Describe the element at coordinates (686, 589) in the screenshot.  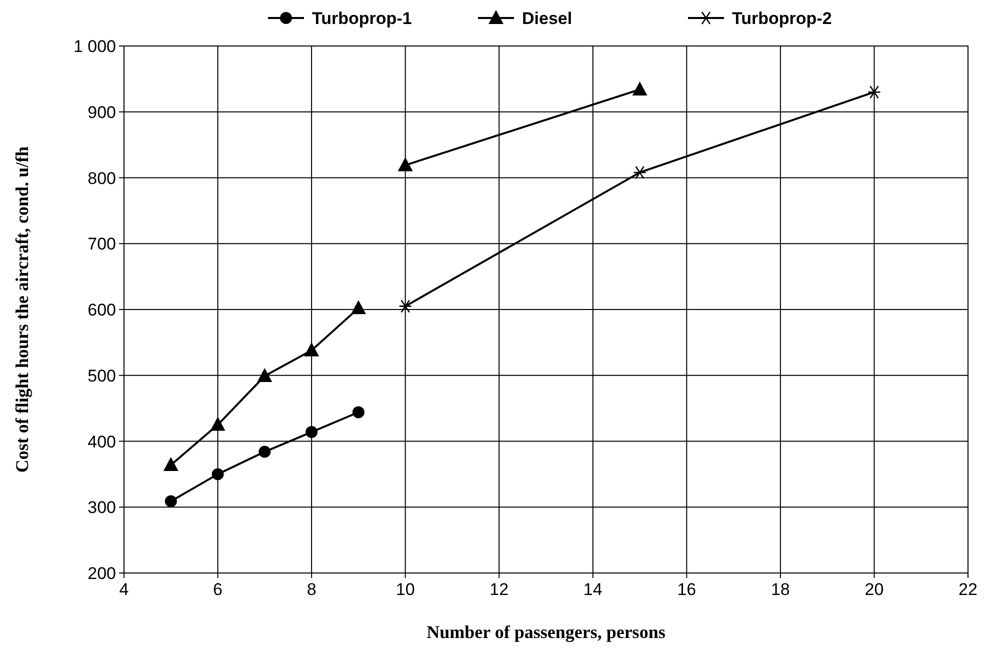
I see `x-tick-label: 16` at that location.